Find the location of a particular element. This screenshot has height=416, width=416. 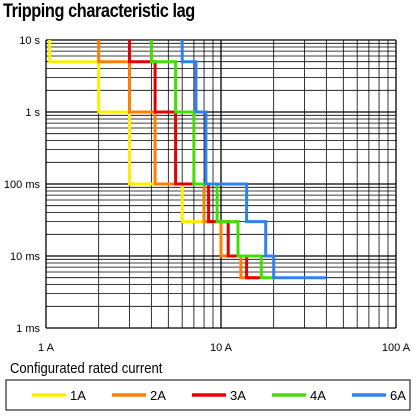

x-tick-label: 1 A is located at coordinates (46, 348).